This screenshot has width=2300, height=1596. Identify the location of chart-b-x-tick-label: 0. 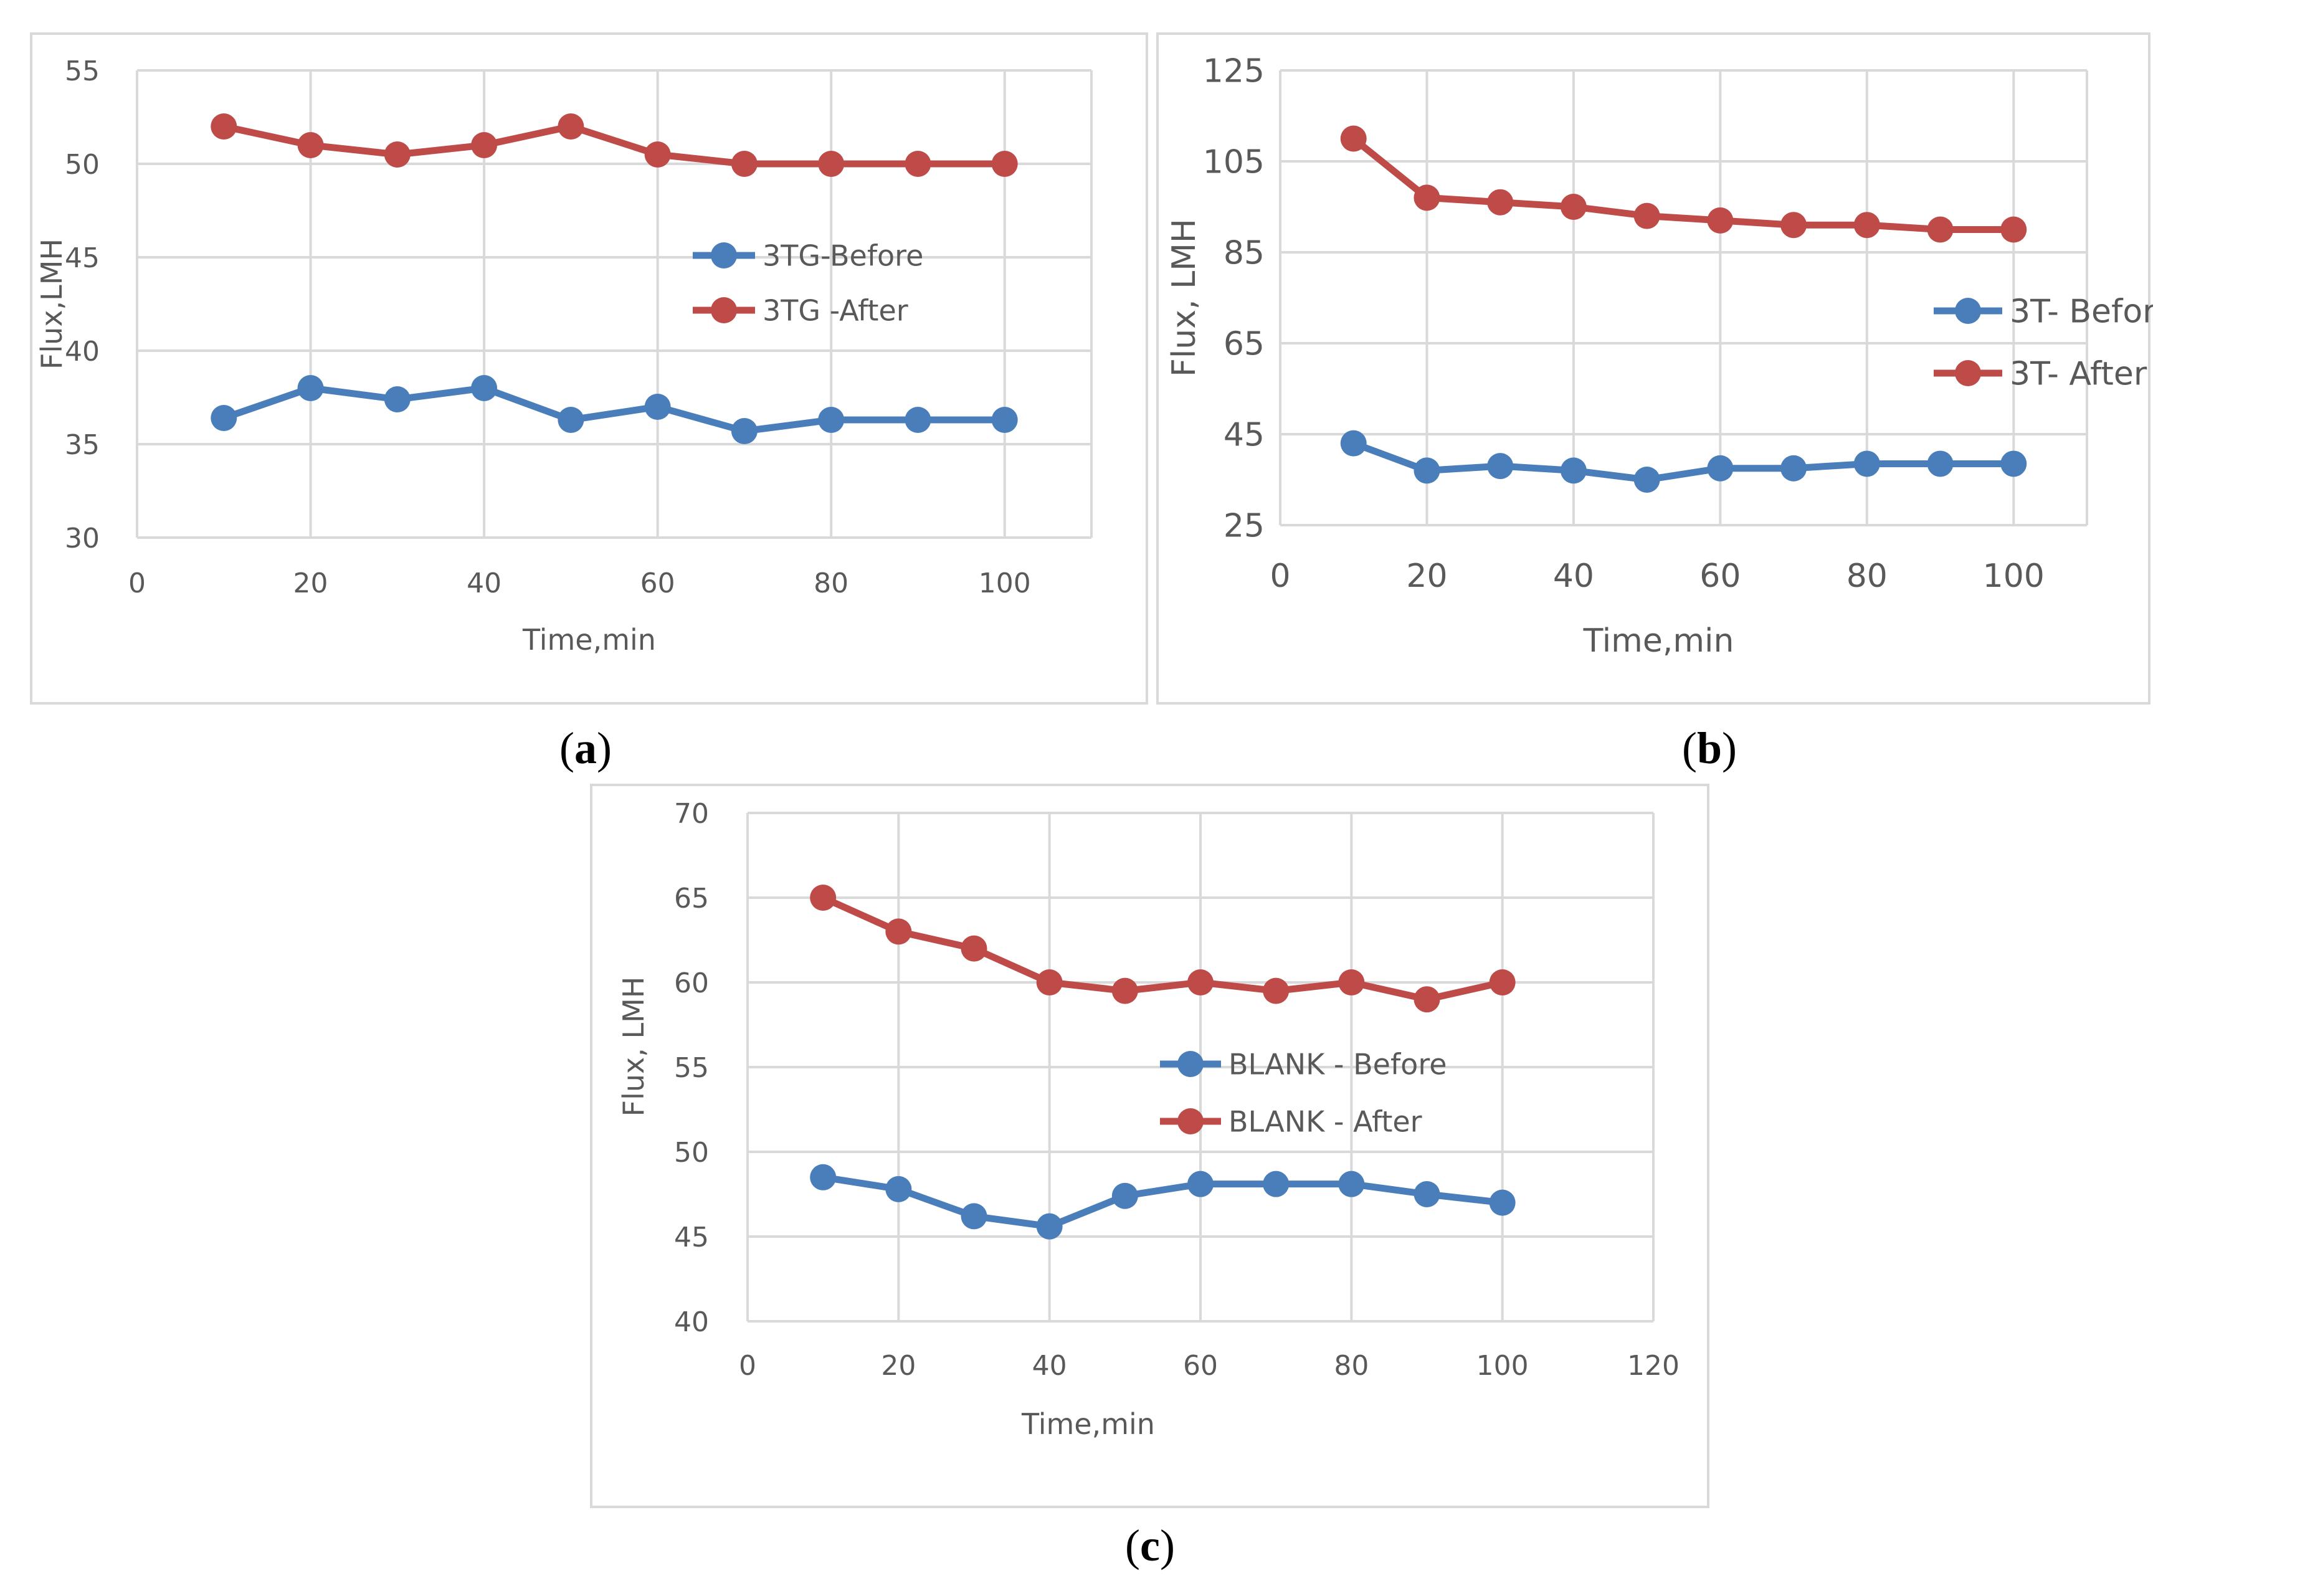
(1280, 576).